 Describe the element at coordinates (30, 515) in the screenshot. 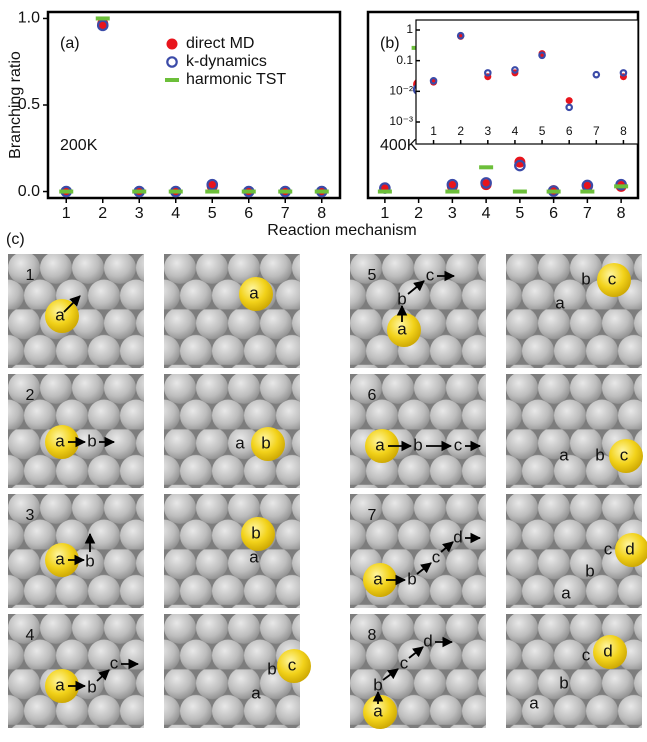

I see `mechanism-number: 3` at that location.